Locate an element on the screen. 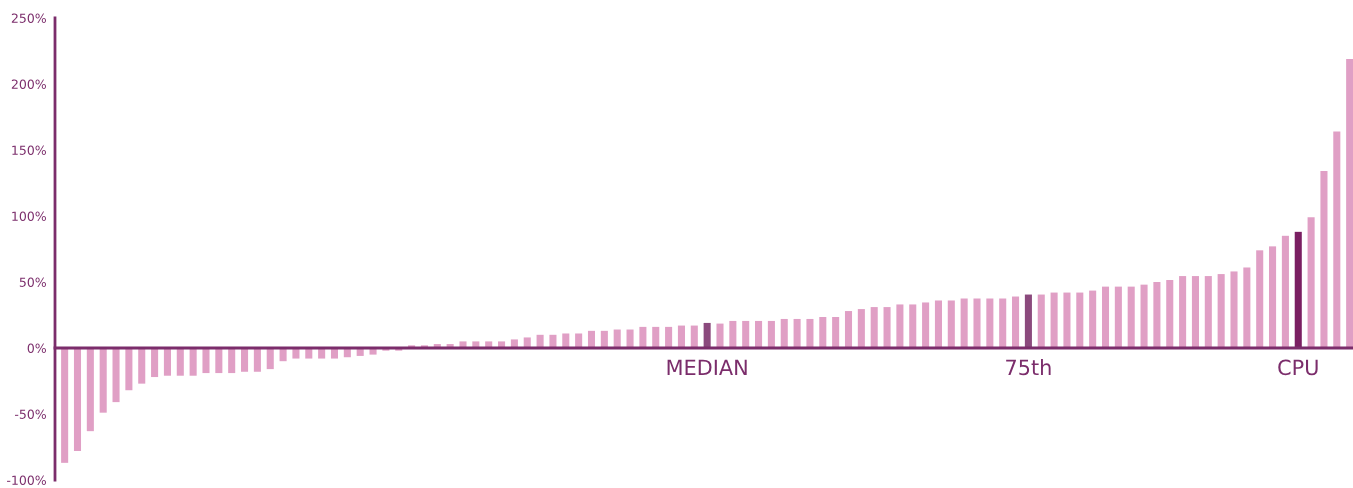  x-tick-label: CPU is located at coordinates (1298, 367).